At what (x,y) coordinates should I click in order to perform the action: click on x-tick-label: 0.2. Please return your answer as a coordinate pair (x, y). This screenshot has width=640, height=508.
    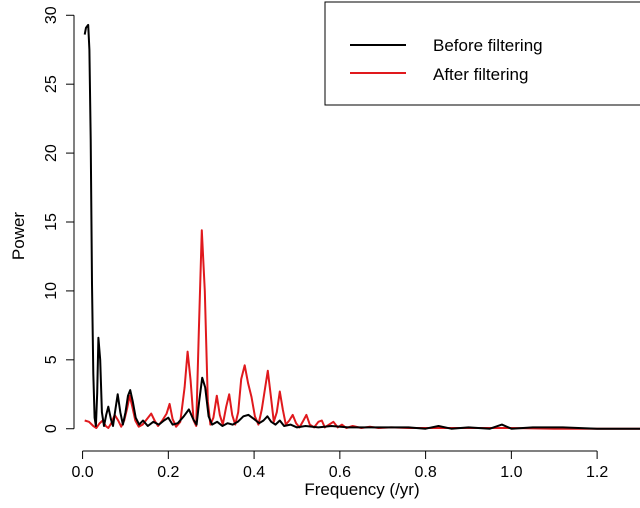
    Looking at the image, I should click on (168, 472).